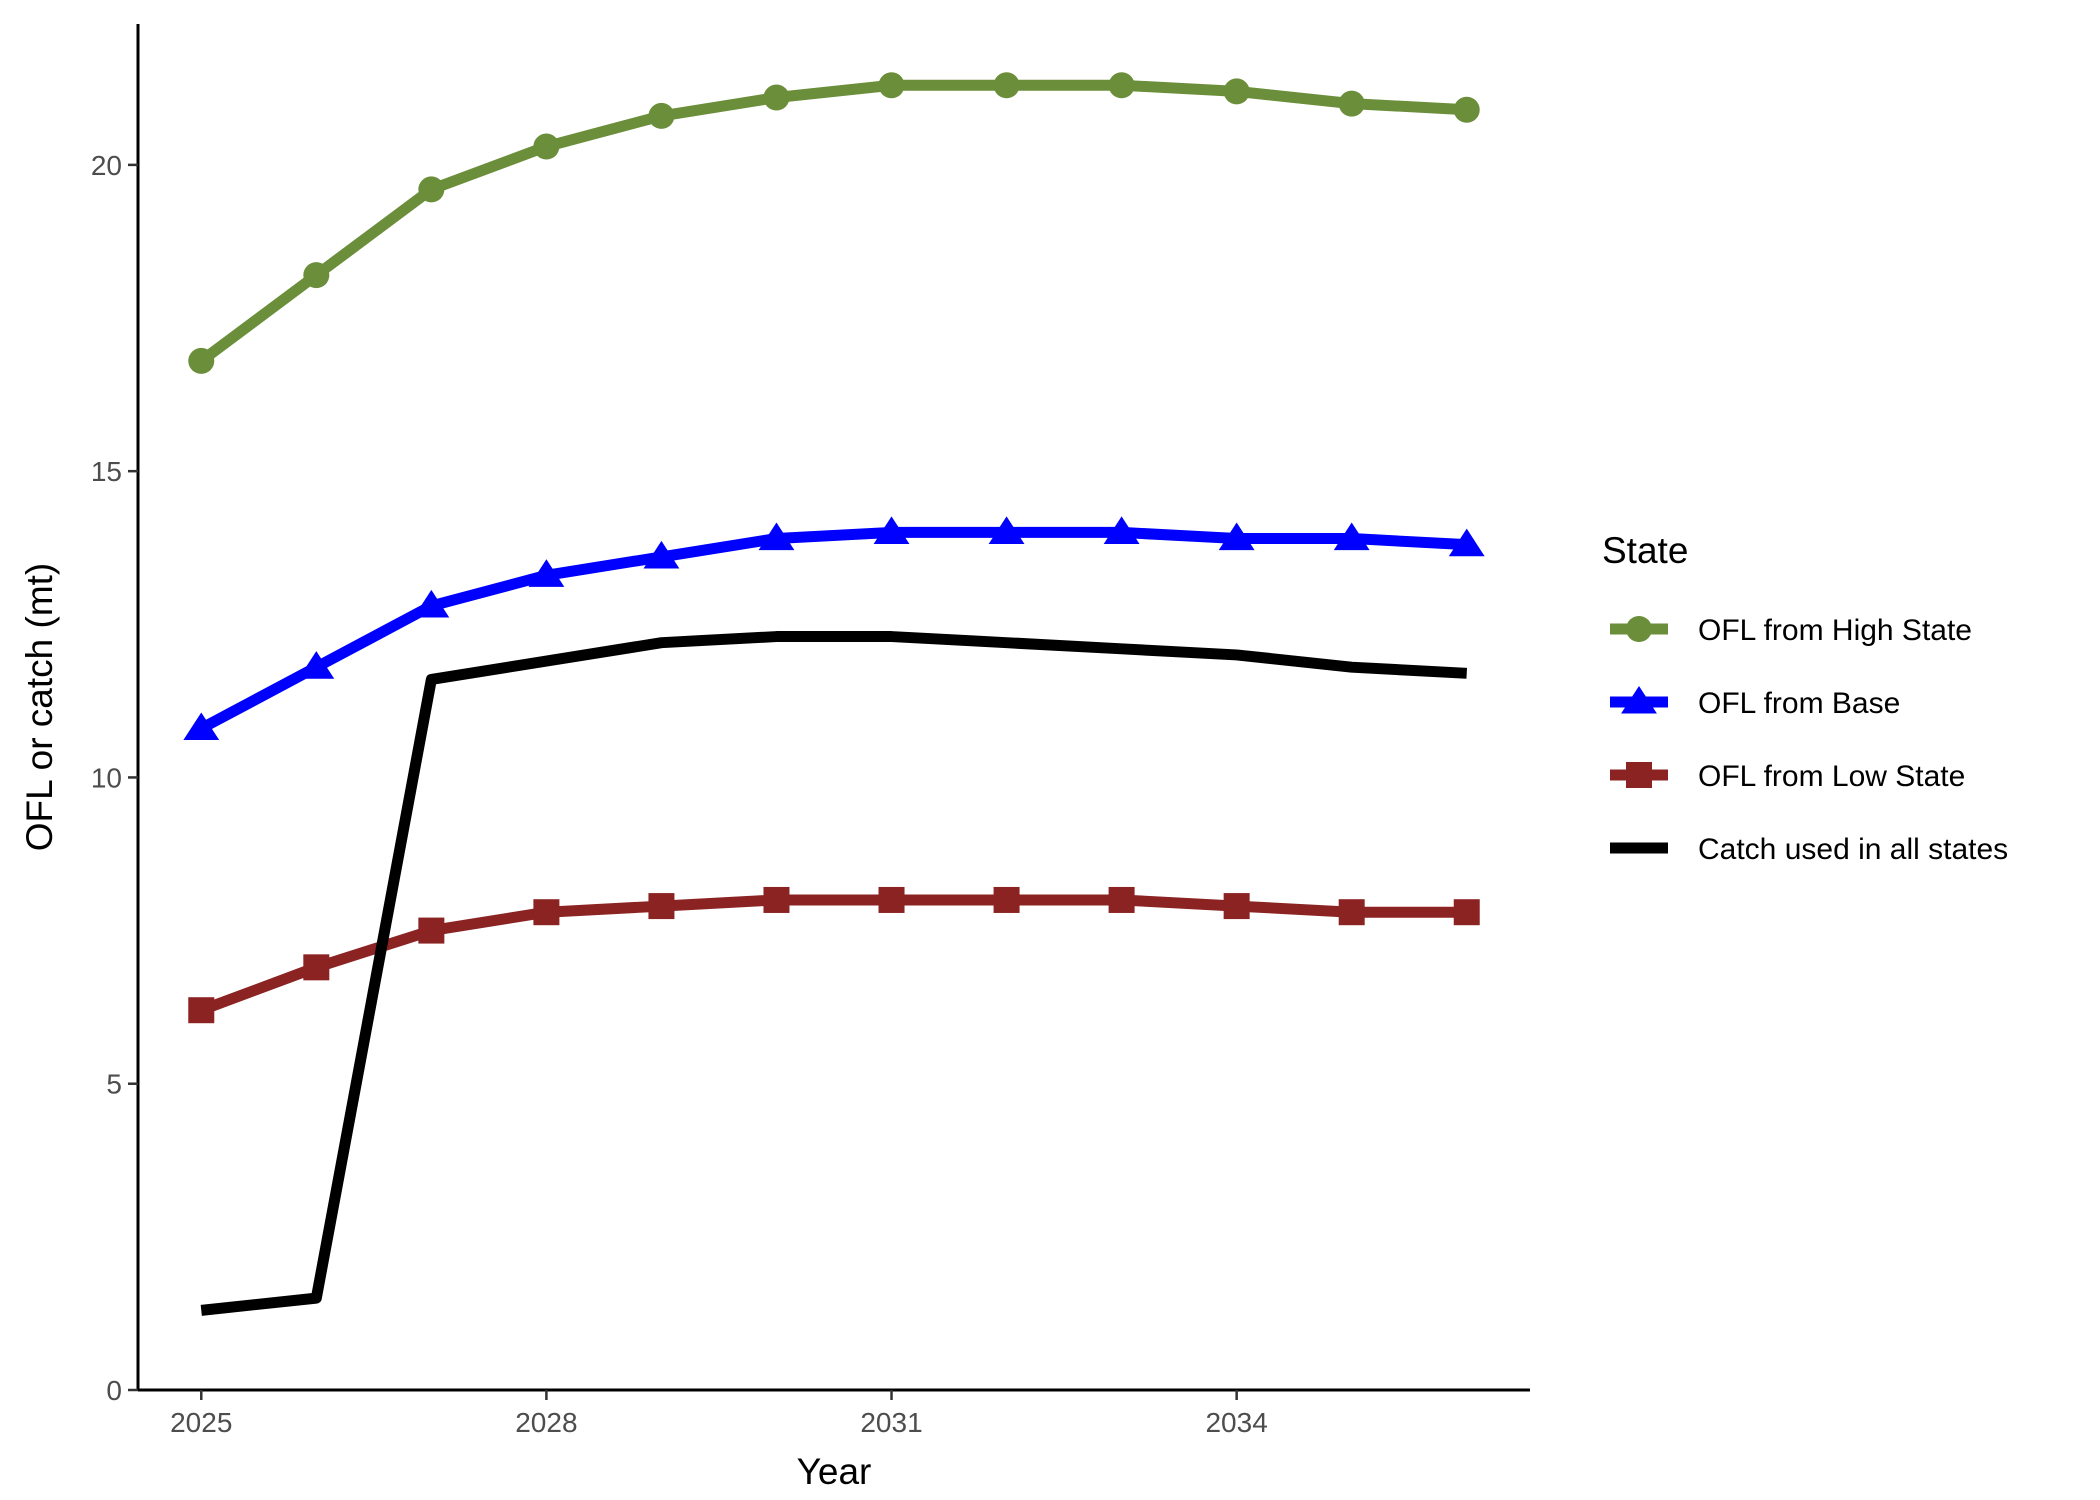 The height and width of the screenshot is (1500, 2100). I want to click on legend-label: OFL from High State, so click(1835, 630).